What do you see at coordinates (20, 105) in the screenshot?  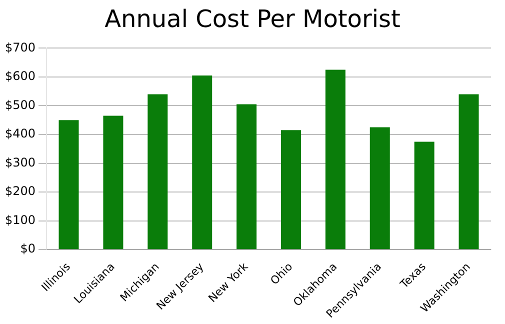 I see `y-tick-label: $500` at bounding box center [20, 105].